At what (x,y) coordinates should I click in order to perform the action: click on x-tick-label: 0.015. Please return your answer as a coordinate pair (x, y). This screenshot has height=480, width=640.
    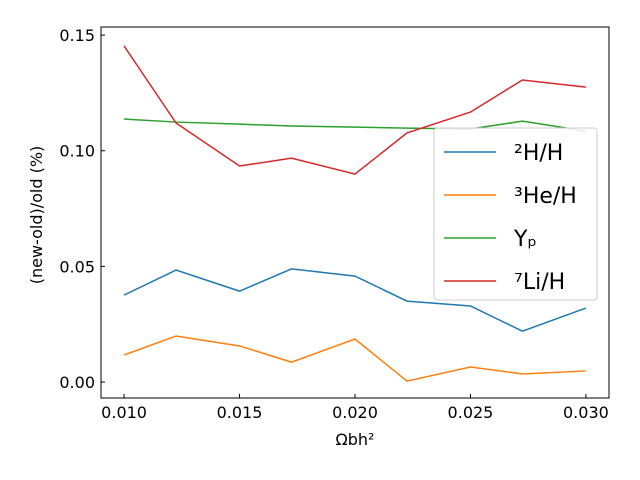
    Looking at the image, I should click on (240, 412).